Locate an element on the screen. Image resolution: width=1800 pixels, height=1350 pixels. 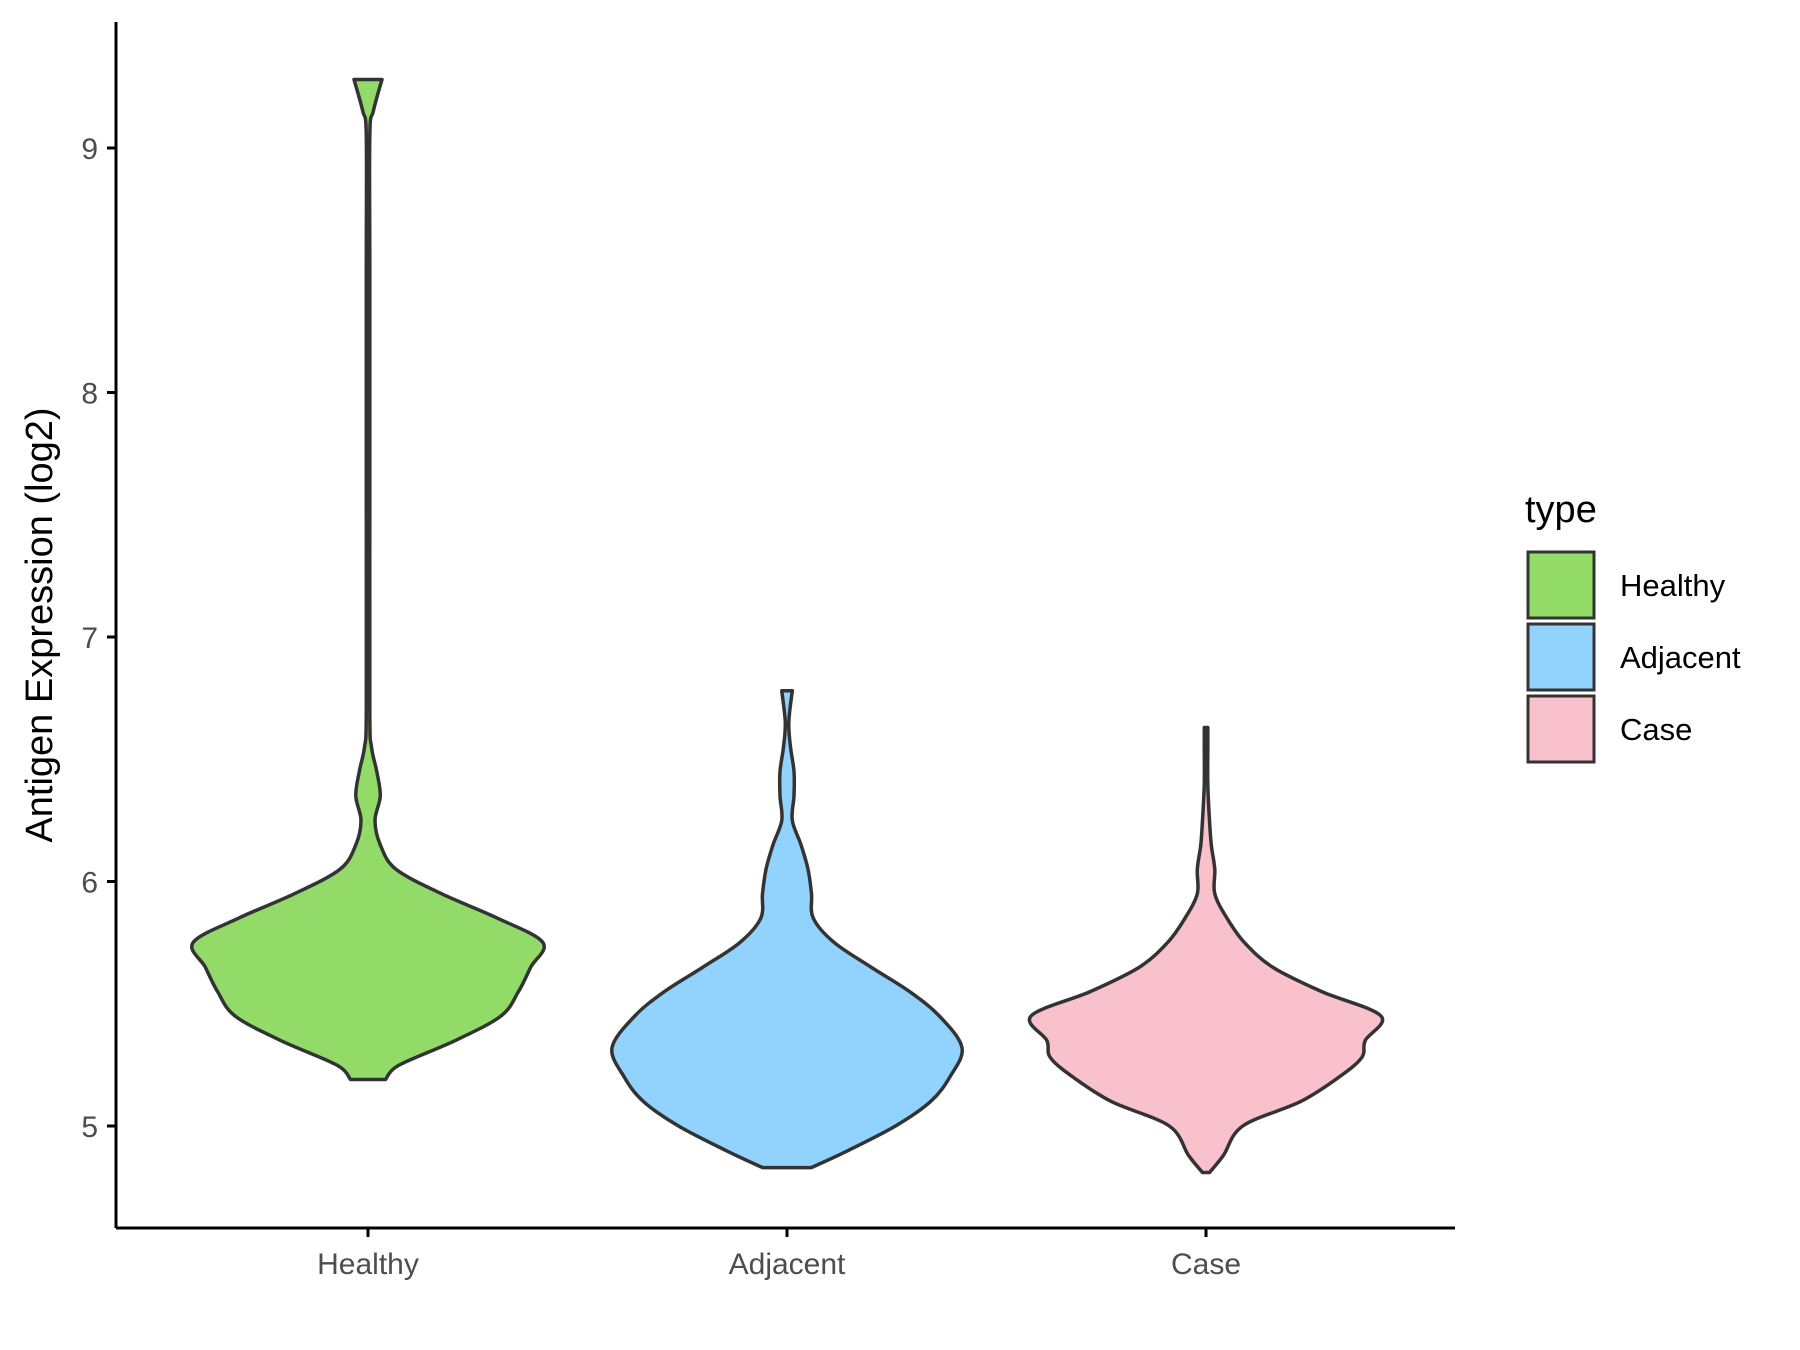
legend-entries: Healthy Adjacent Case is located at coordinates (1633, 657).